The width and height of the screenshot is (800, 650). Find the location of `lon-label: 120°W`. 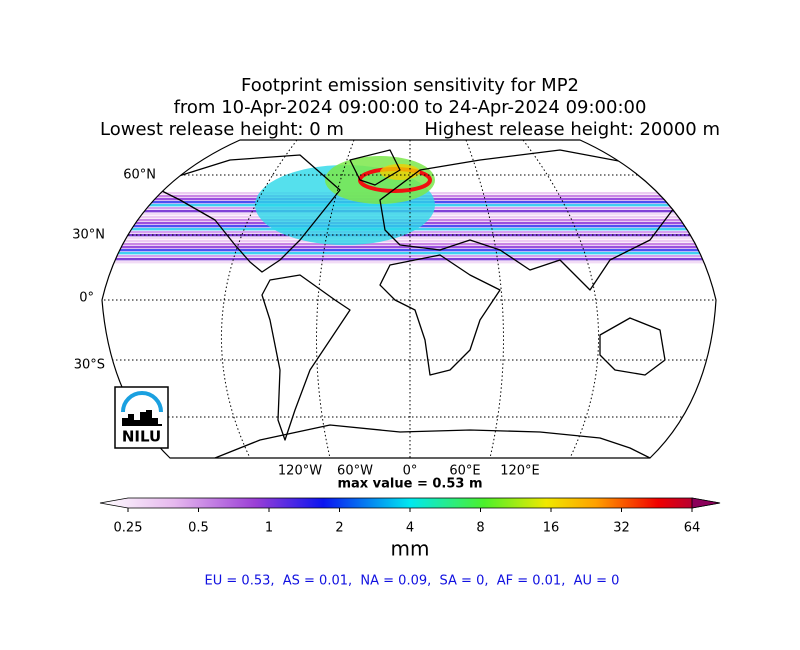

lon-label: 120°W is located at coordinates (300, 471).